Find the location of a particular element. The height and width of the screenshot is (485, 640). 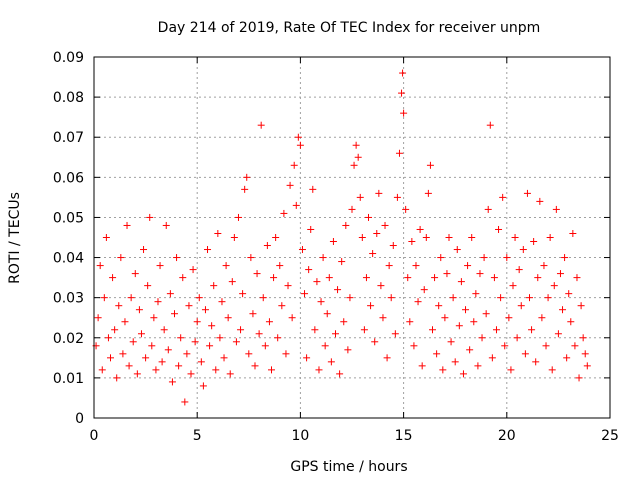

y-axis-label: ROTI / TECUs is located at coordinates (15, 238).